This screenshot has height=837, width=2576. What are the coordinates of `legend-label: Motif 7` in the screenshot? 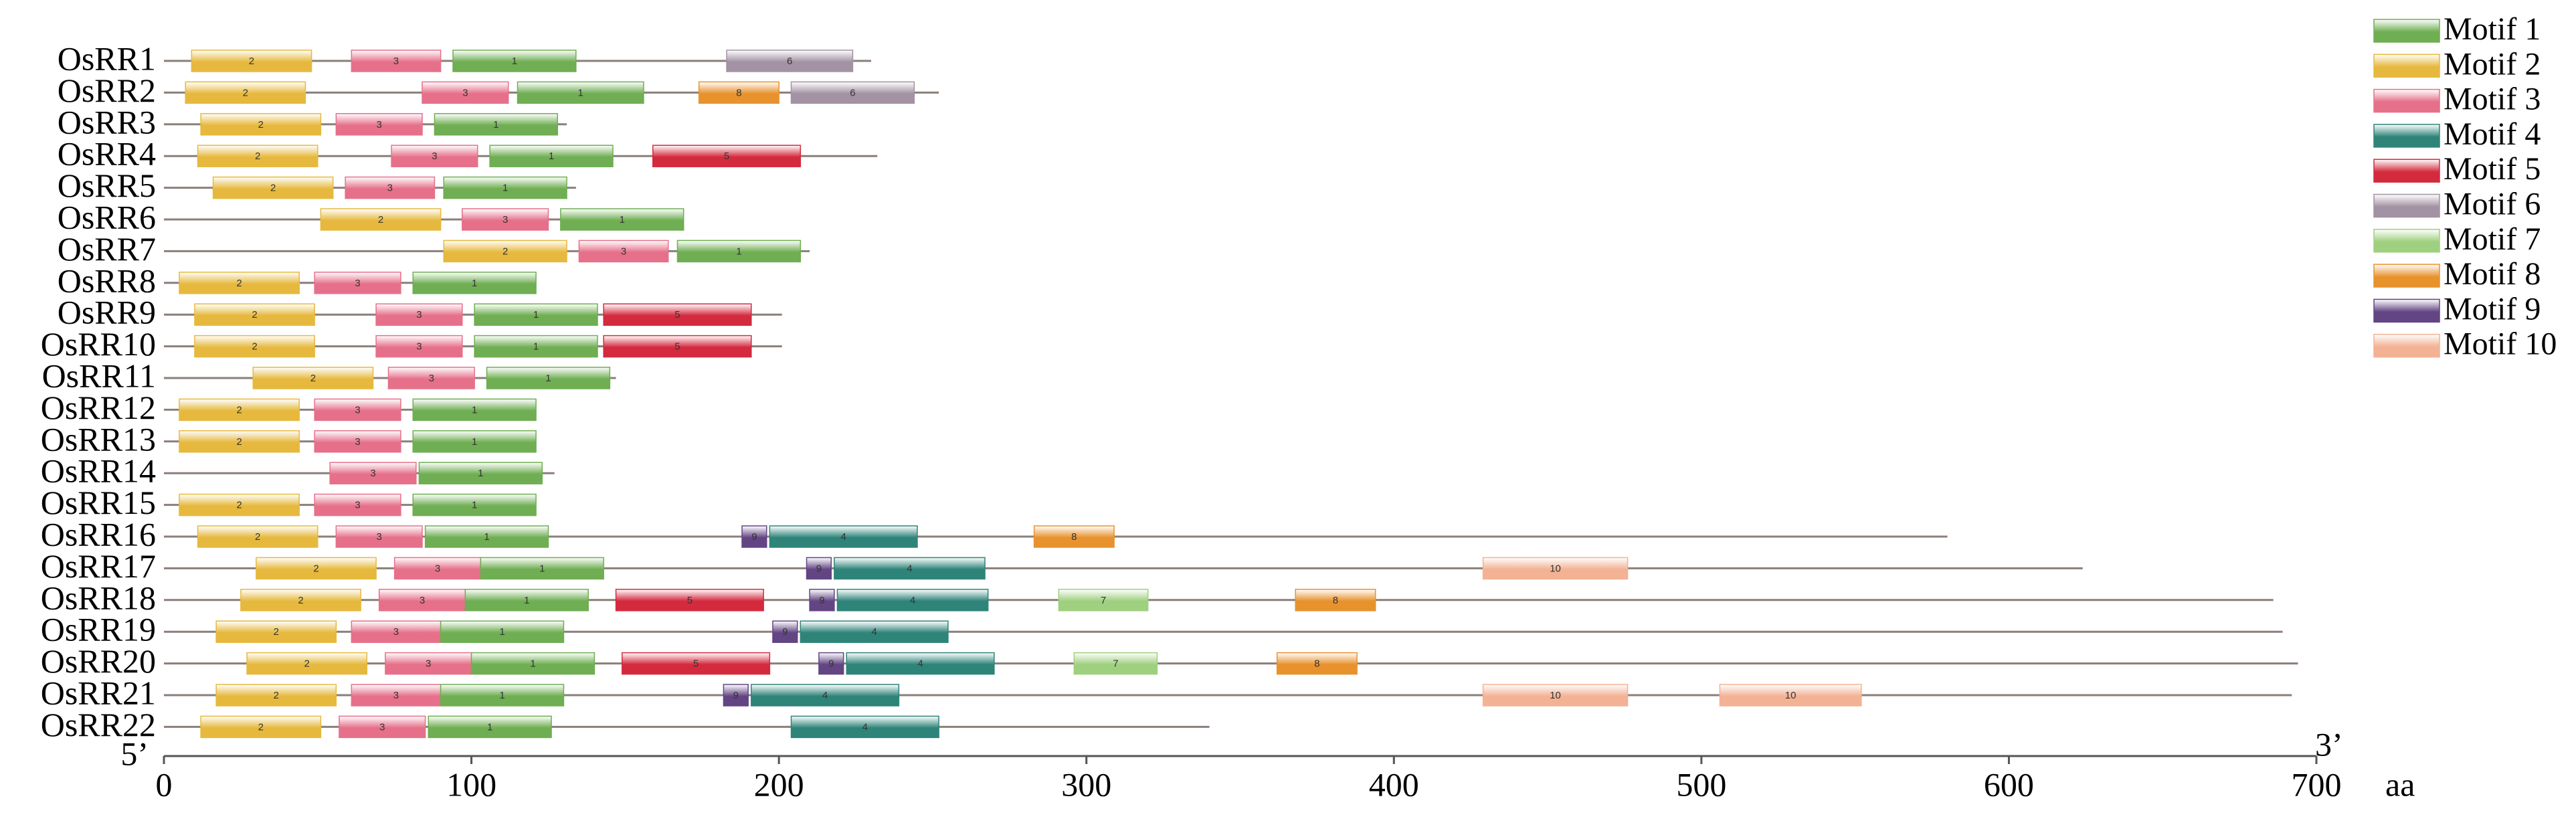 It's located at (2492, 239).